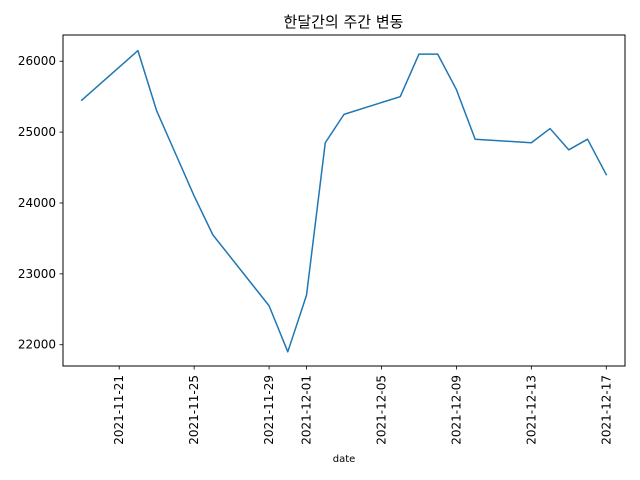 This screenshot has height=480, width=640. What do you see at coordinates (531, 410) in the screenshot?
I see `x-tick-label: 2021-12-13` at bounding box center [531, 410].